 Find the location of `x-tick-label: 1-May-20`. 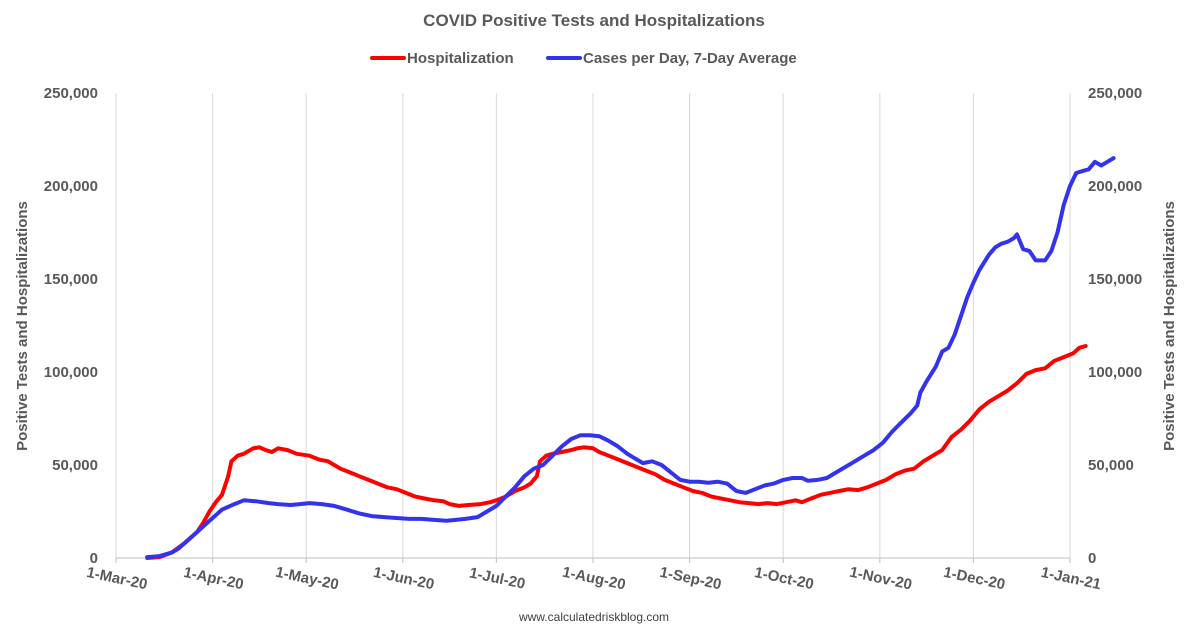

x-tick-label: 1-May-20 is located at coordinates (307, 579).